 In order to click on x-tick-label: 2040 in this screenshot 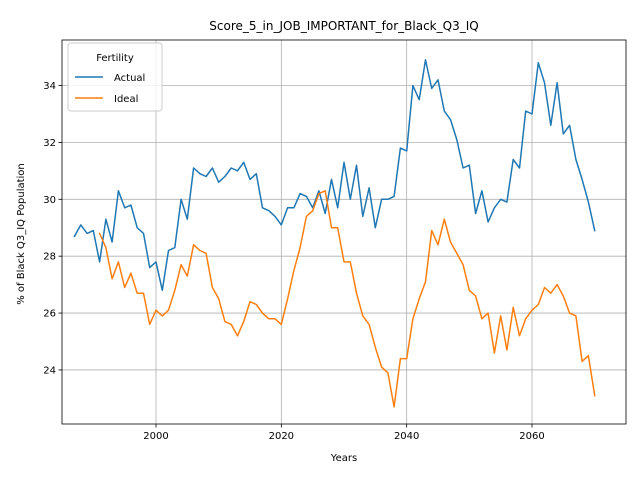, I will do `click(406, 436)`.